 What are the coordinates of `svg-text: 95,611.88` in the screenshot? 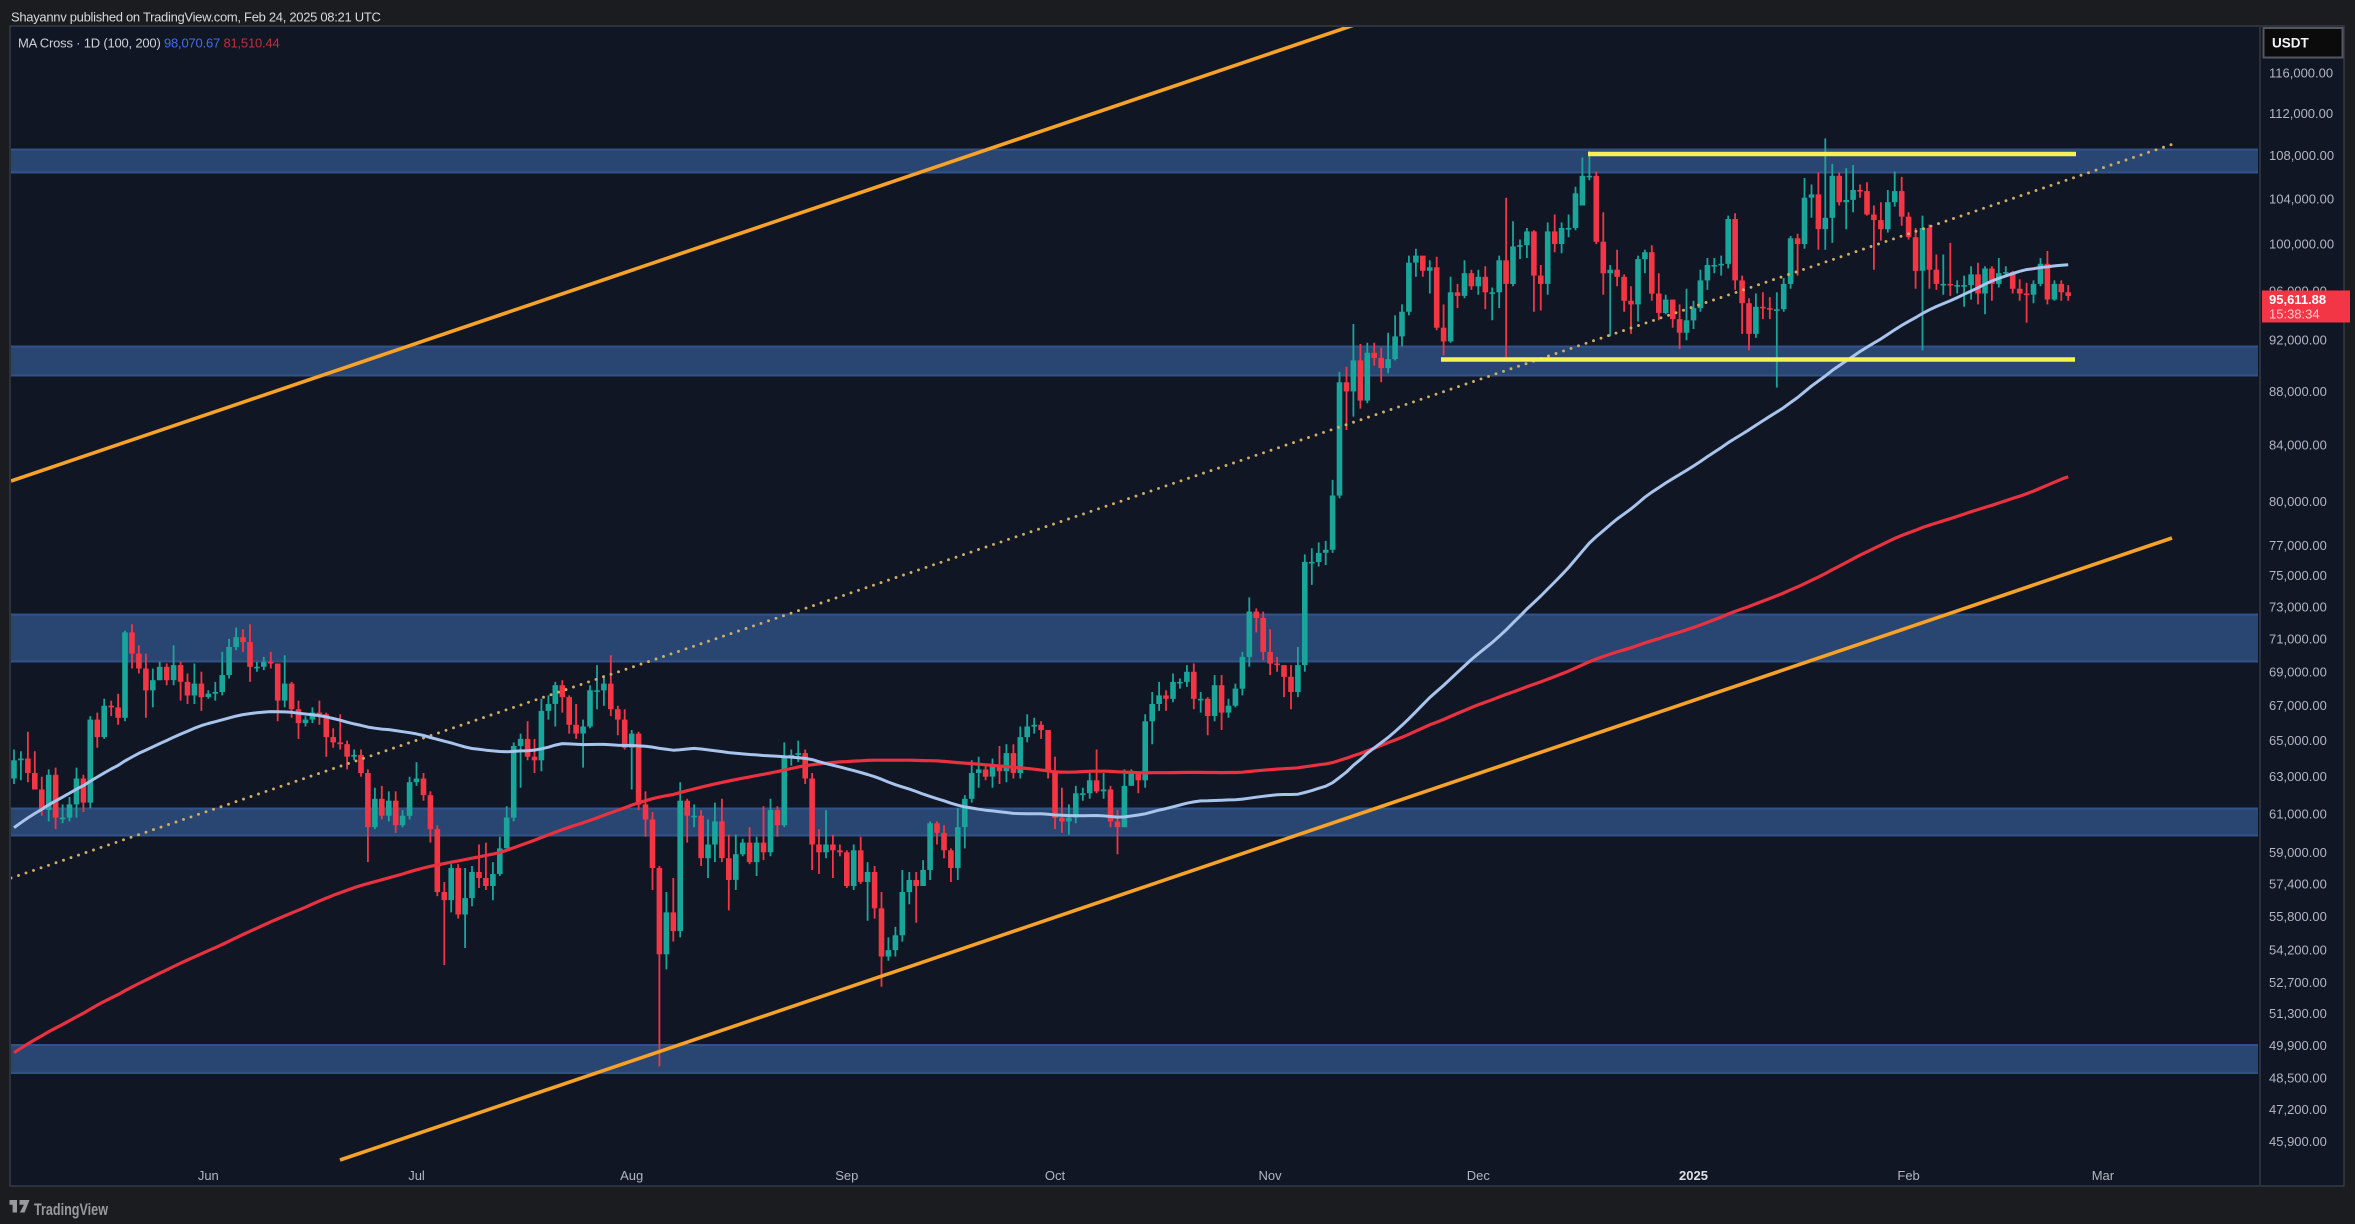 It's located at (2297, 299).